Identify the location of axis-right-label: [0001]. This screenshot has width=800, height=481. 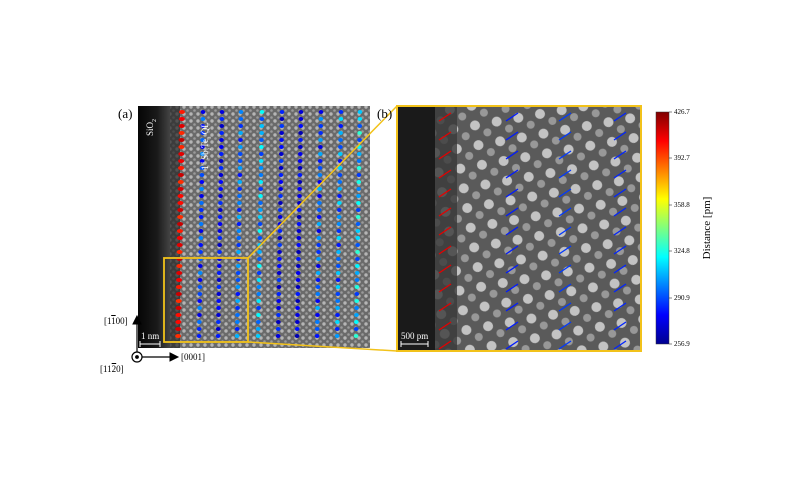
(193, 357).